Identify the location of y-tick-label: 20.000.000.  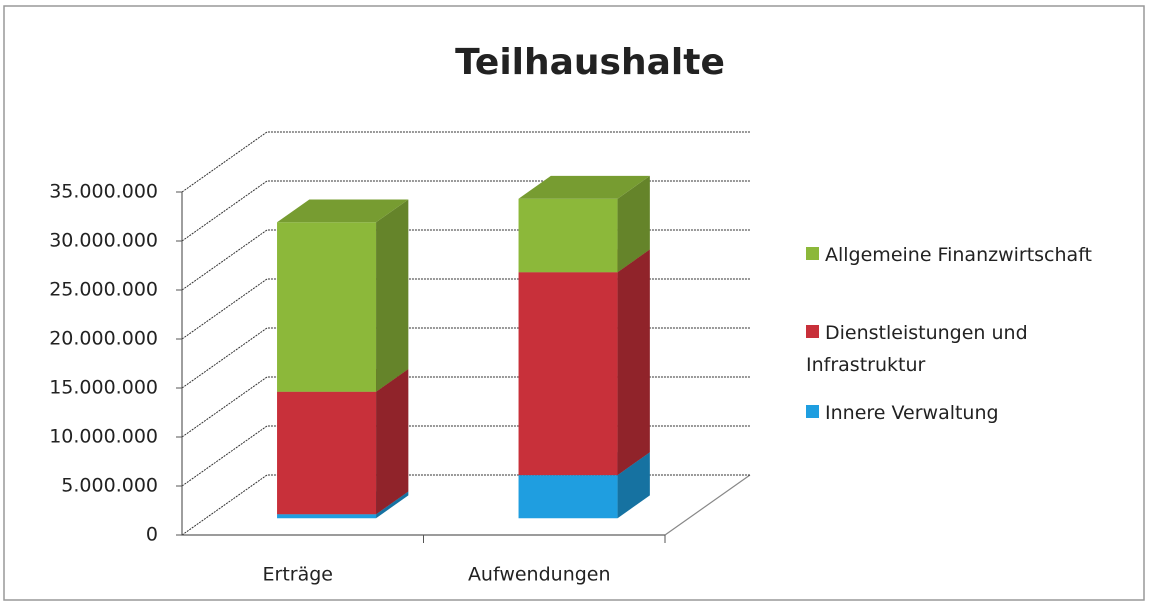
(103, 339).